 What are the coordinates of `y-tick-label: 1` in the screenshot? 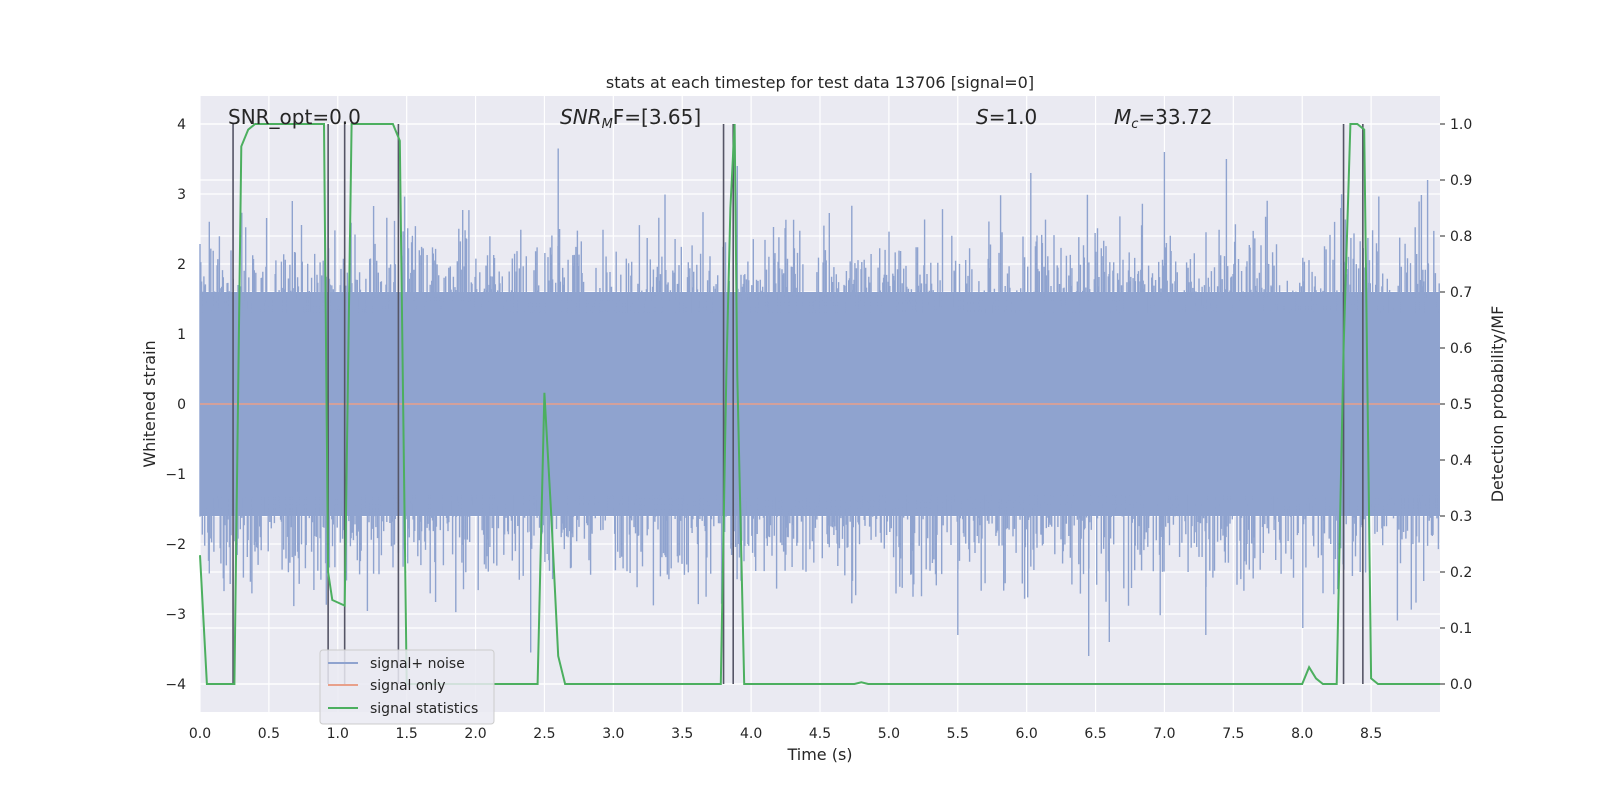 It's located at (181, 335).